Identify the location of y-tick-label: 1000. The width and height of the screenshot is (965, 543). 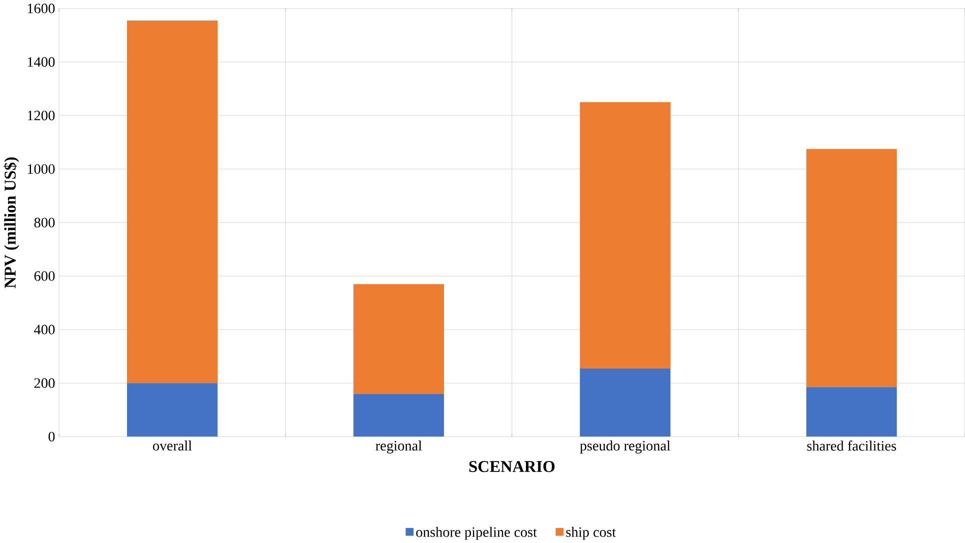
(41, 169).